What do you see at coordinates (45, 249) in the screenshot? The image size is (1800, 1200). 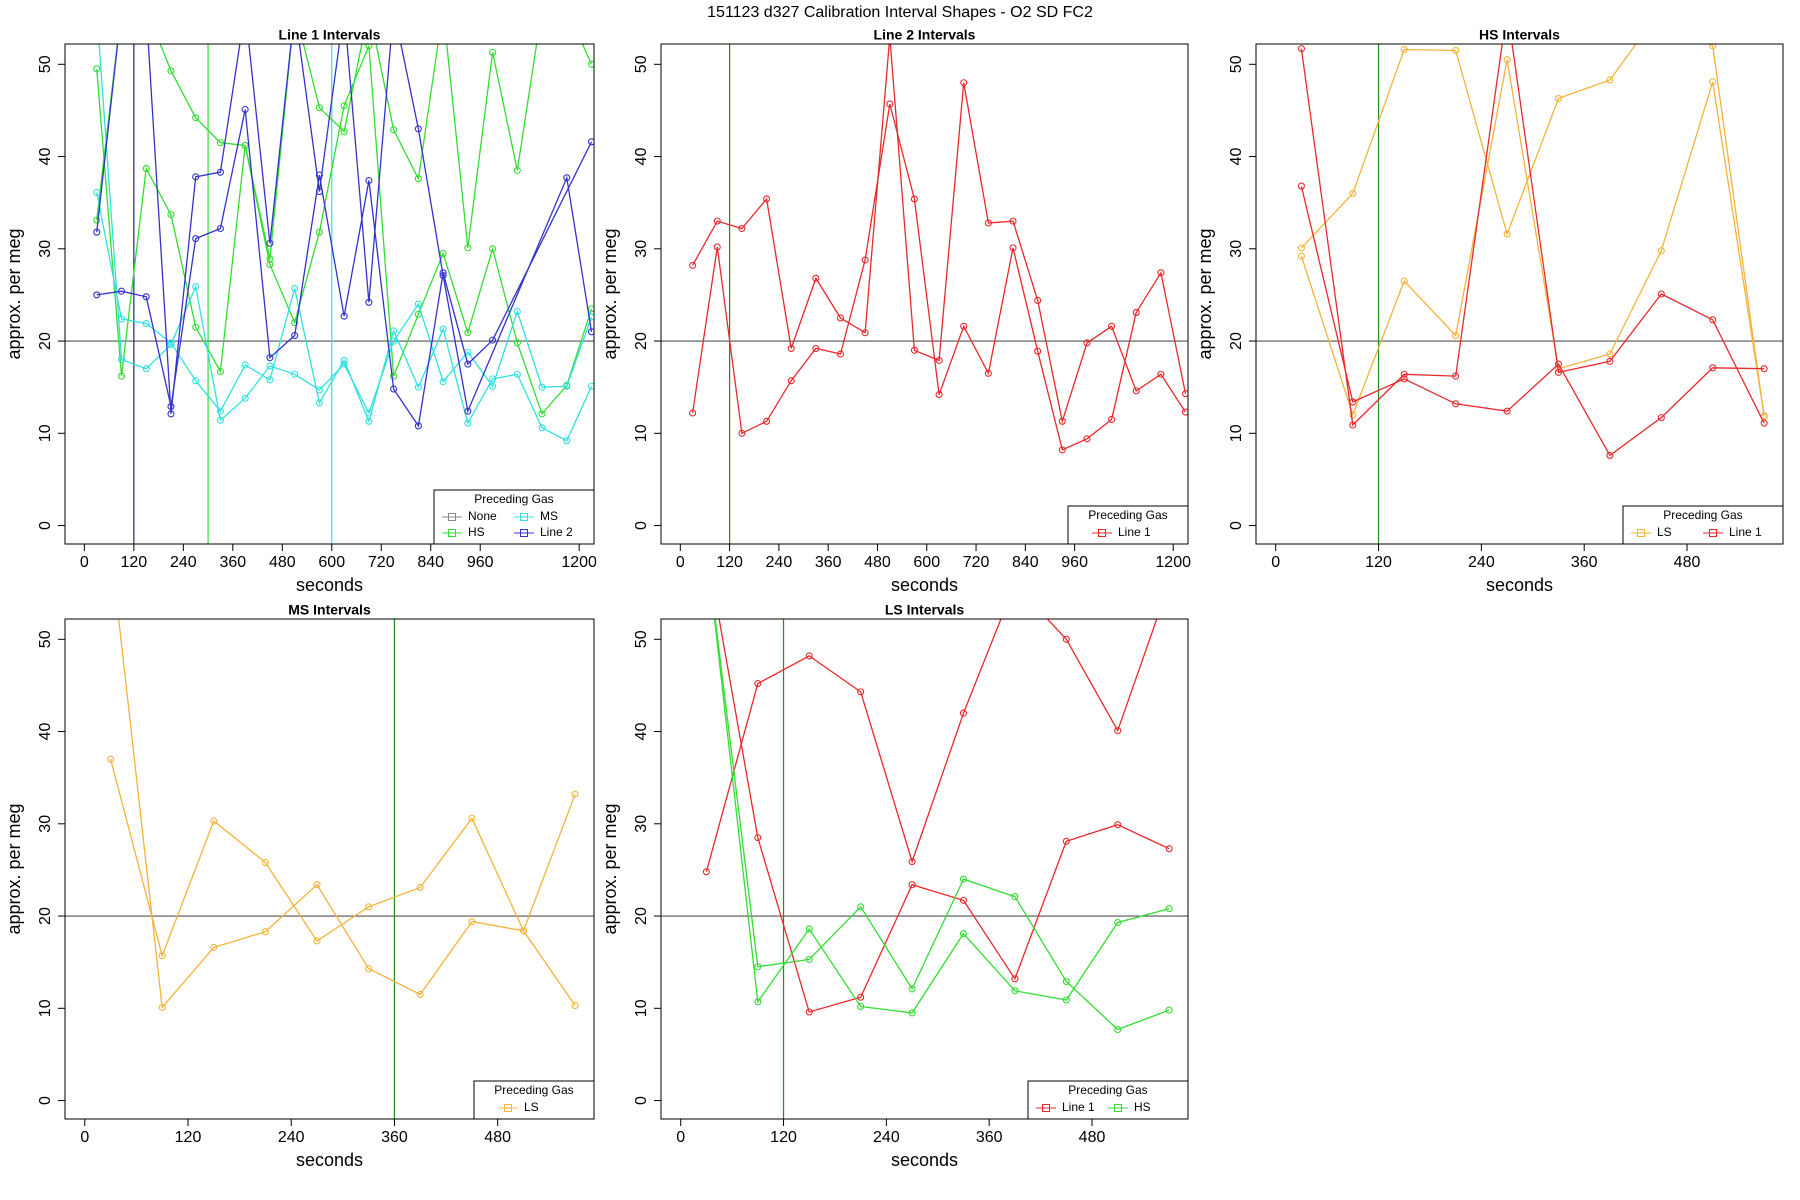 I see `y-tick-label: 30` at bounding box center [45, 249].